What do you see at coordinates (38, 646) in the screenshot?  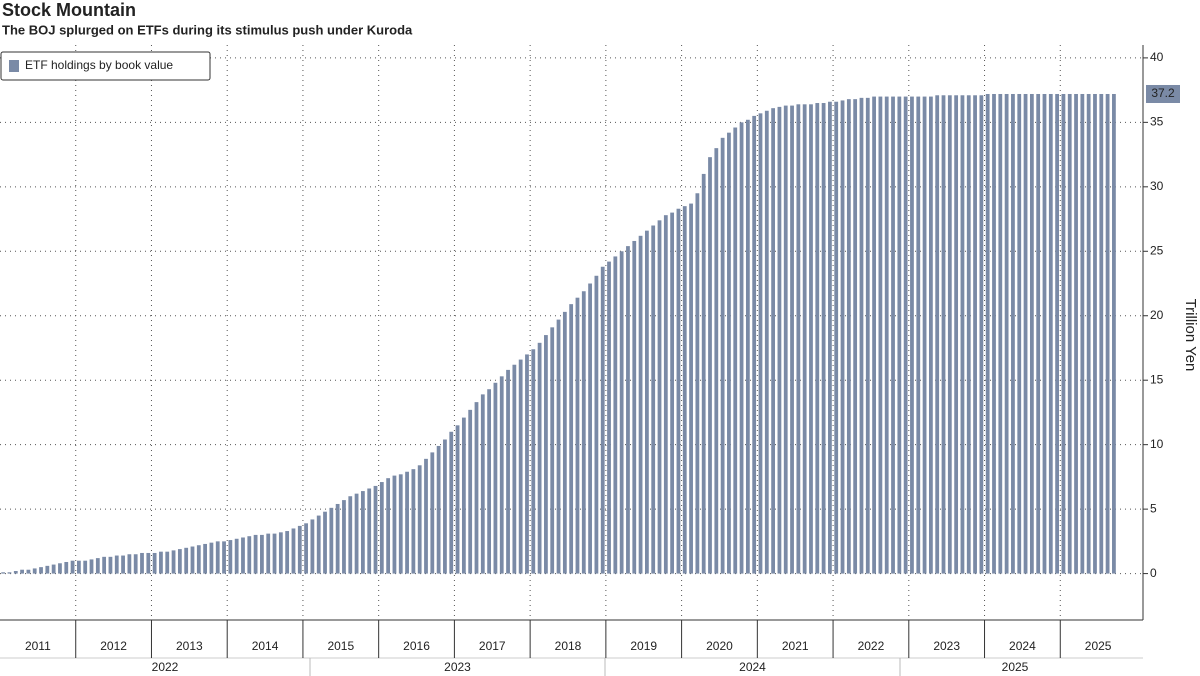 I see `x-tick-label: 2011` at bounding box center [38, 646].